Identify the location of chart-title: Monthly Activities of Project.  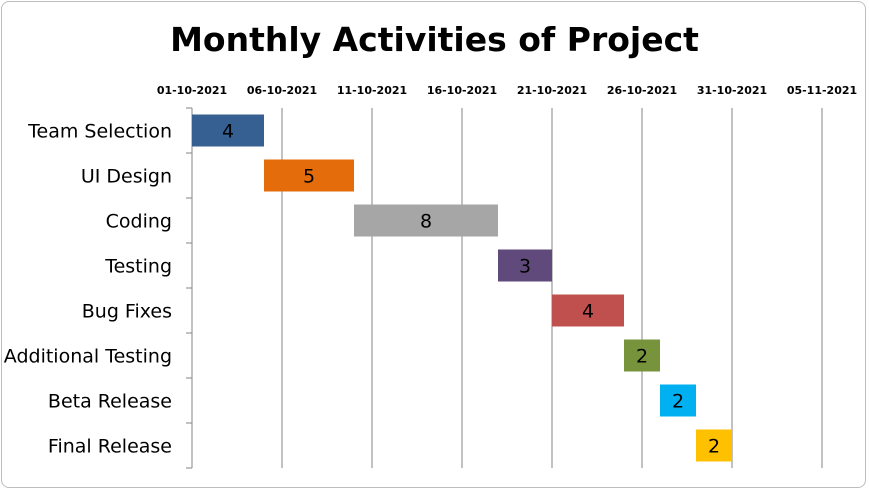
(434, 39).